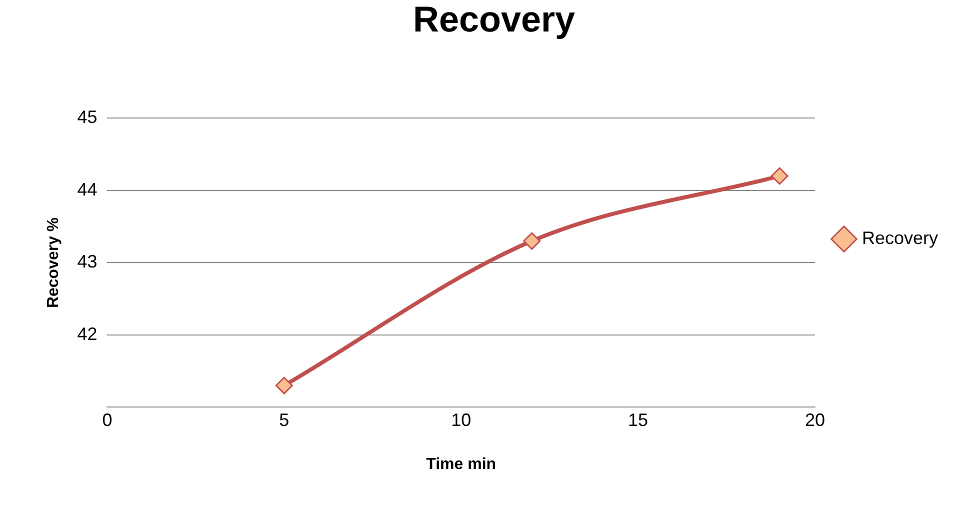 The image size is (958, 508). What do you see at coordinates (638, 420) in the screenshot?
I see `x-tick-label: 15` at bounding box center [638, 420].